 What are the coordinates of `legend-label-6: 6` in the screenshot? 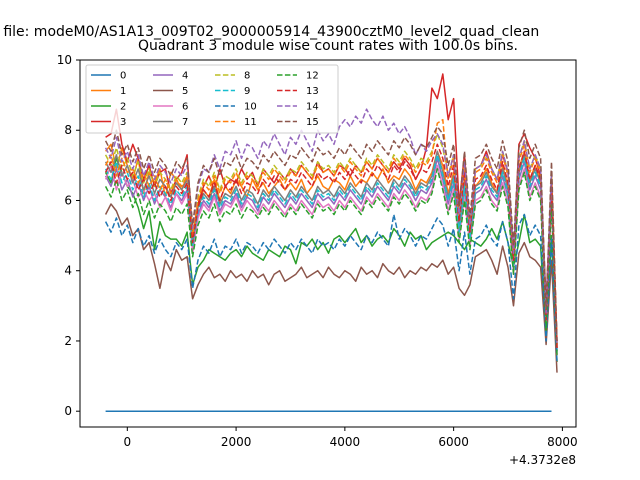 It's located at (185, 107).